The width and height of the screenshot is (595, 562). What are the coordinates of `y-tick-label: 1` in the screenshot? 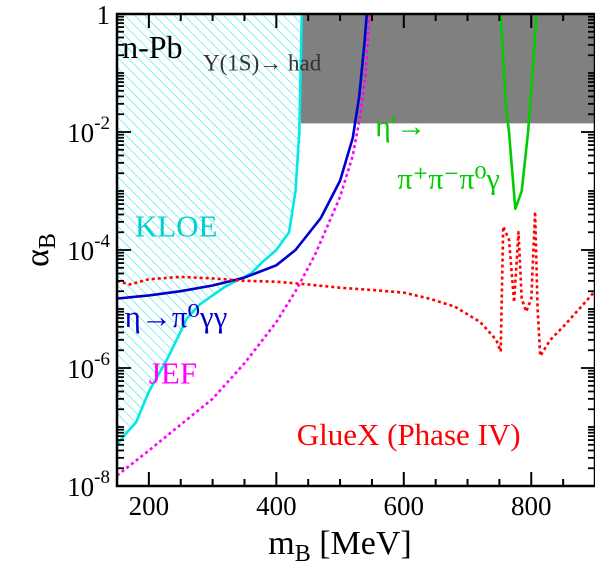 It's located at (104, 15).